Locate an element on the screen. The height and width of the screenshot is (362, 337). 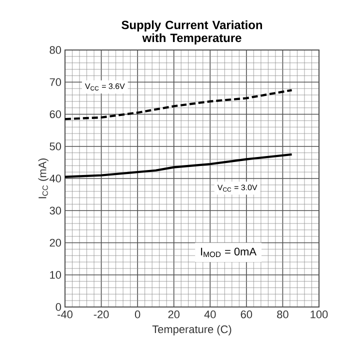
y-tick-label: 10 is located at coordinates (56, 275).